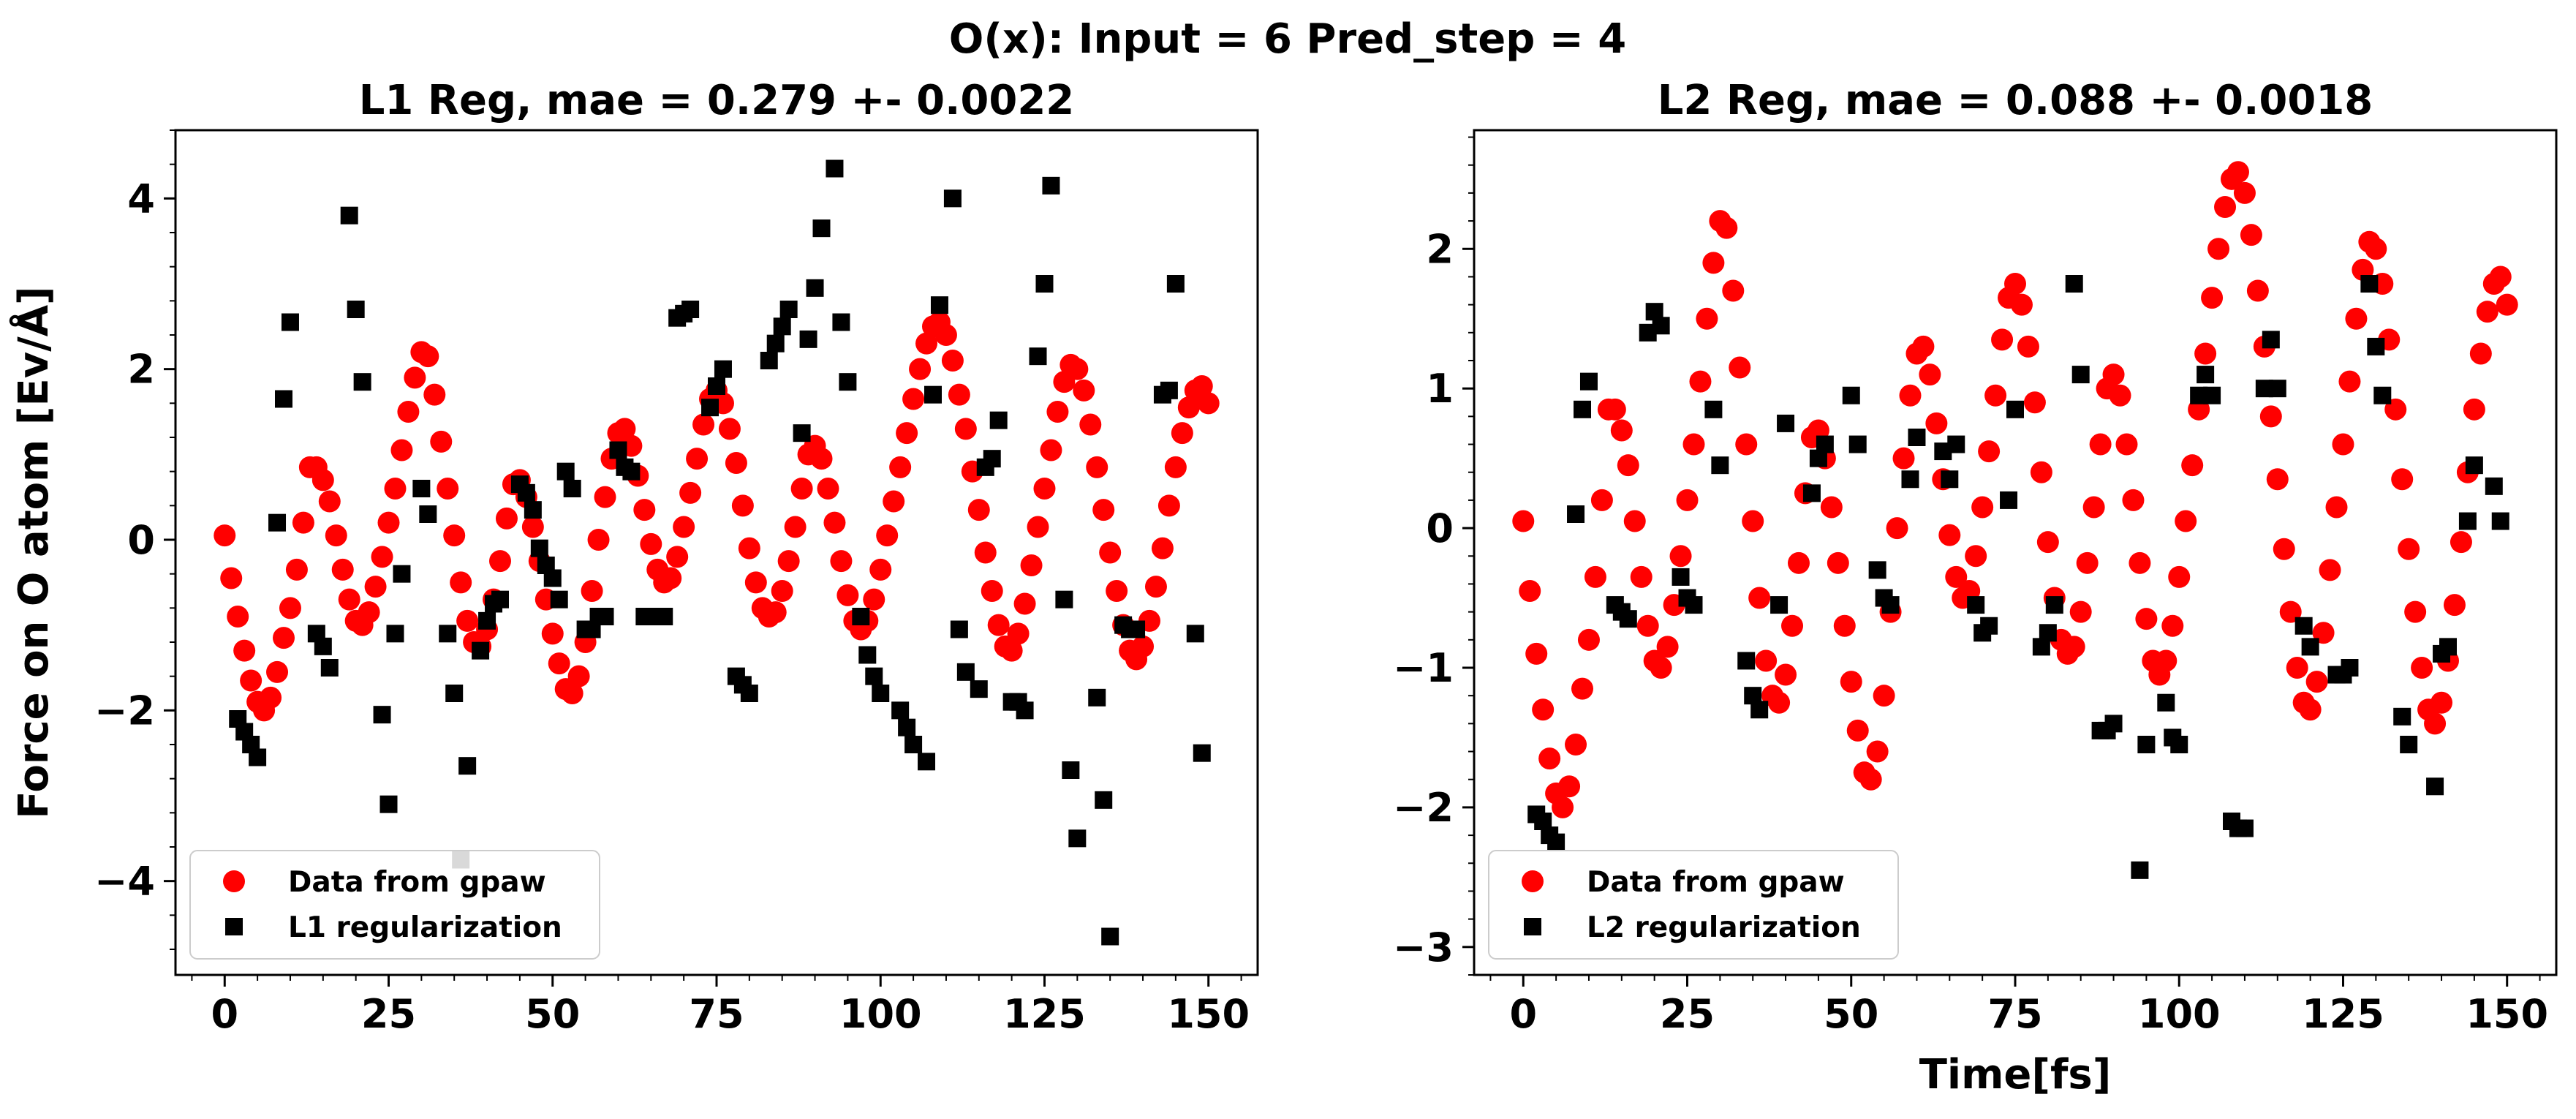 This screenshot has width=2576, height=1119. I want to click on legend: Data from gpaw L2 regularization, so click(1693, 905).